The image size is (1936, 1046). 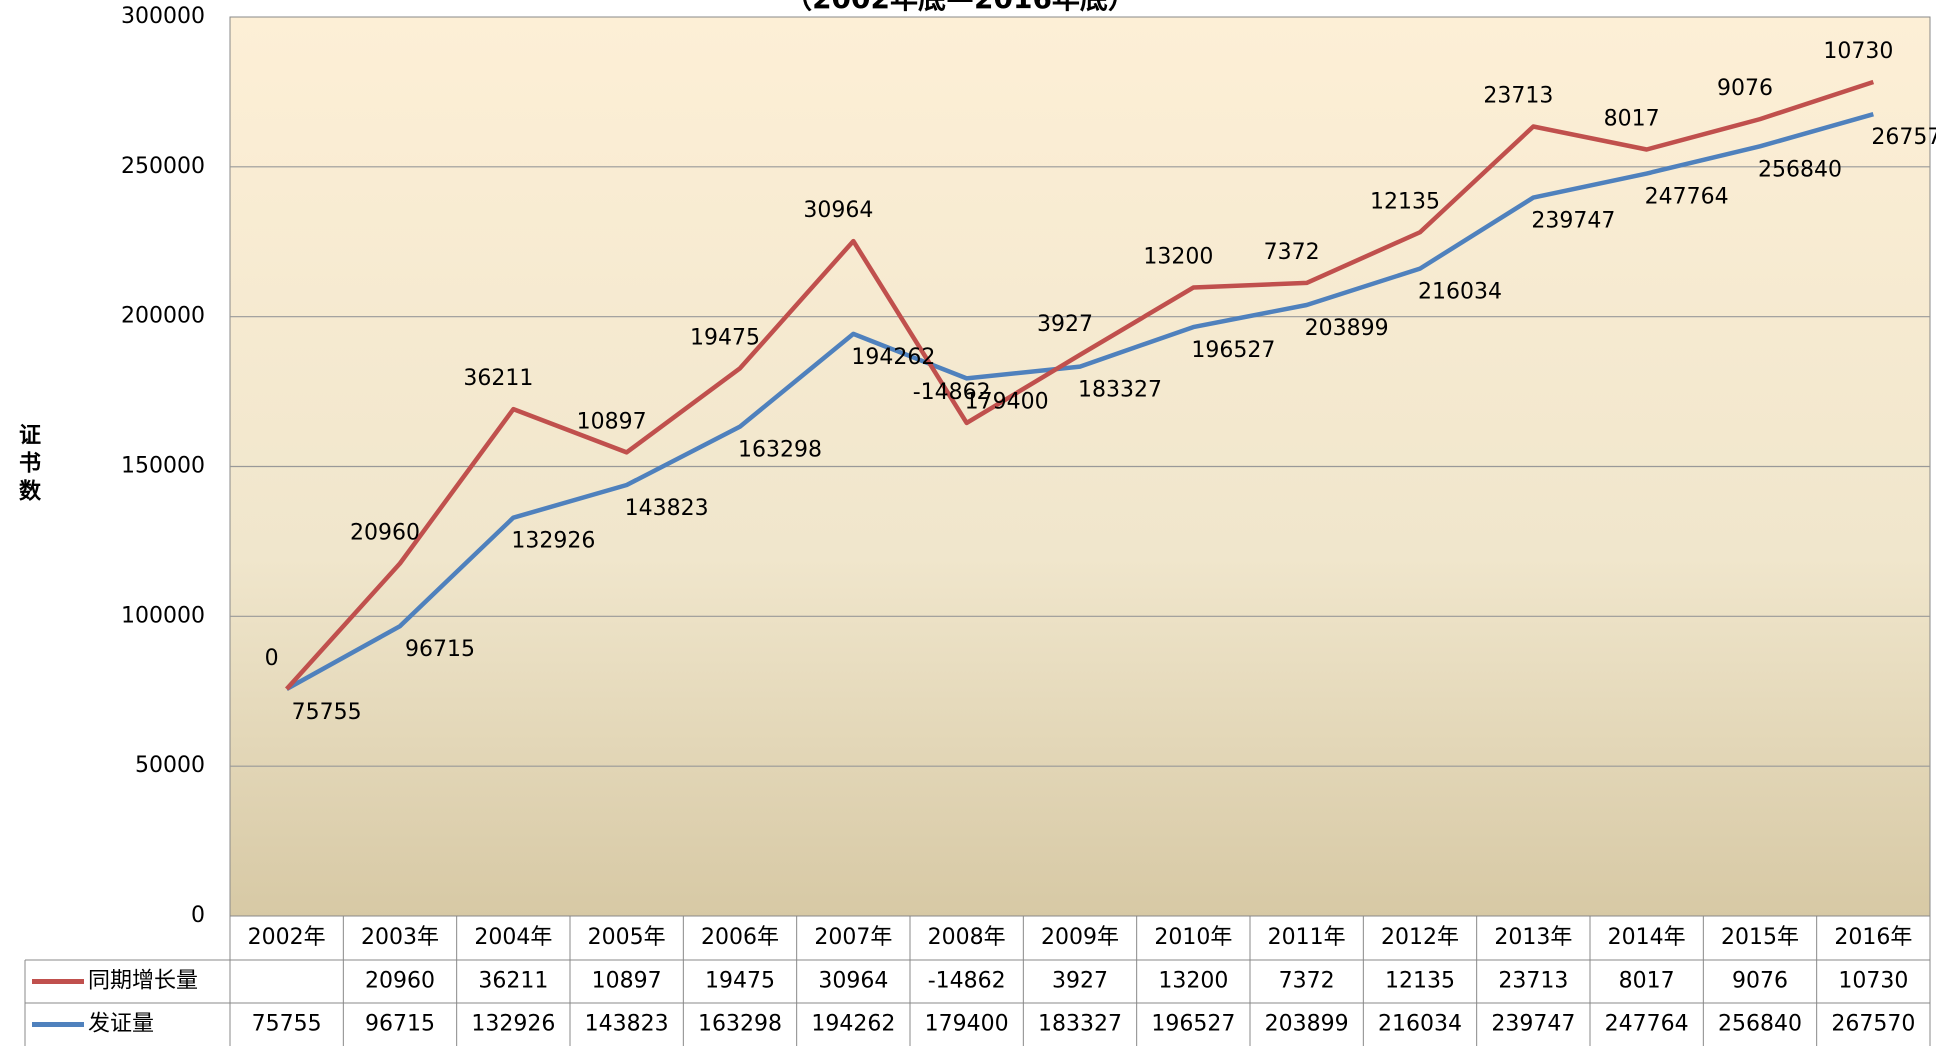 I want to click on data-label: 30964, so click(x=838, y=210).